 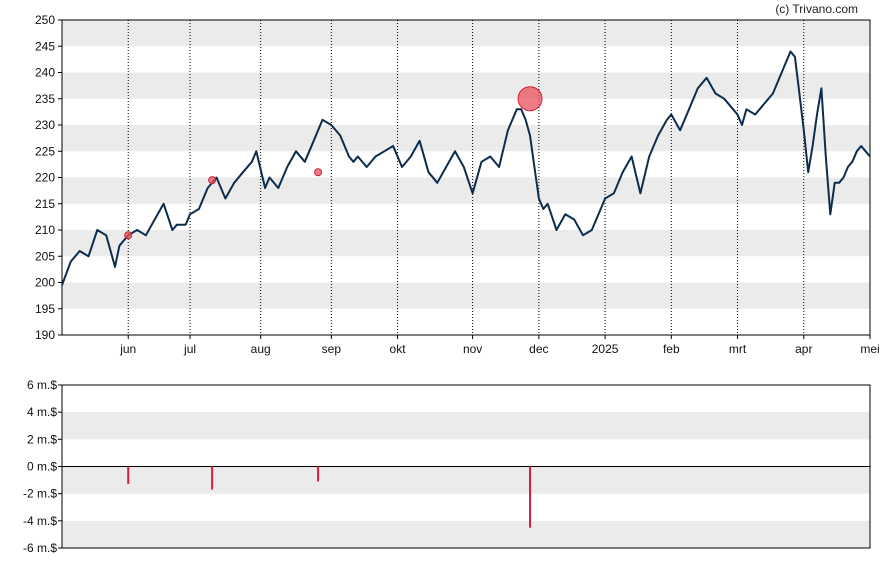 What do you see at coordinates (45, 20) in the screenshot?
I see `y-tick-label: 250` at bounding box center [45, 20].